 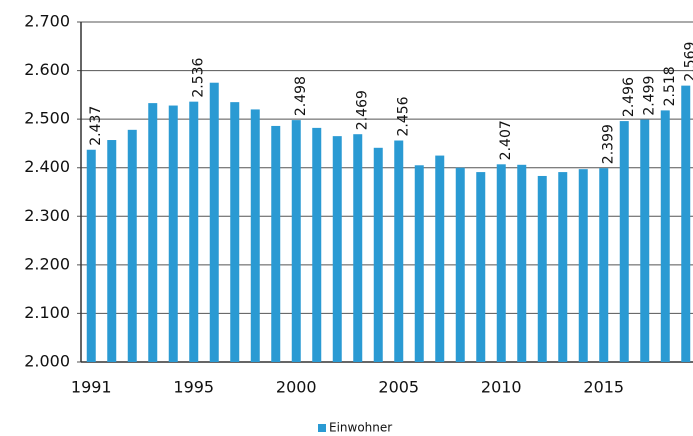 What do you see at coordinates (47, 69) in the screenshot?
I see `y-tick-label: 2.600` at bounding box center [47, 69].